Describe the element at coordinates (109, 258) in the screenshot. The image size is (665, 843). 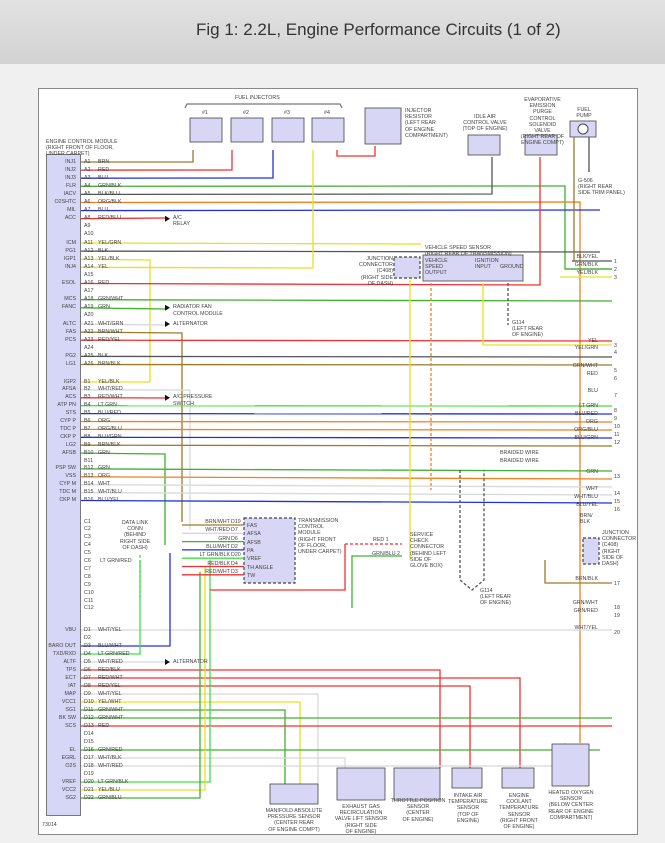
I see `wire-color-label: YEL/BLK` at that location.